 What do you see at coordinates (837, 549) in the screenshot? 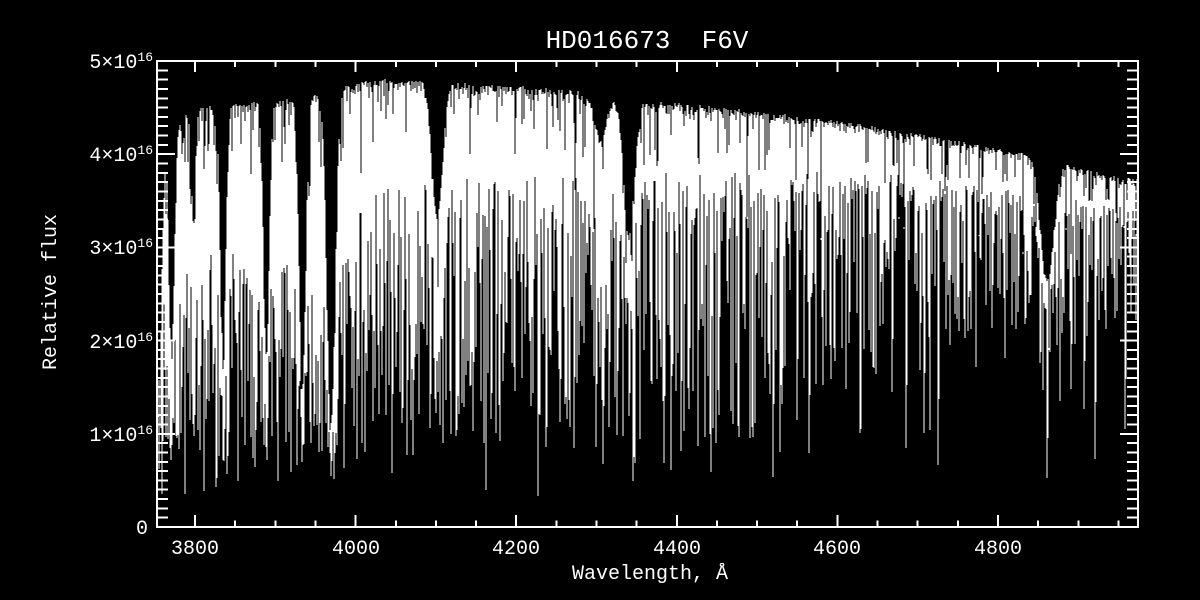
I see `svg-text: 4600` at bounding box center [837, 549].